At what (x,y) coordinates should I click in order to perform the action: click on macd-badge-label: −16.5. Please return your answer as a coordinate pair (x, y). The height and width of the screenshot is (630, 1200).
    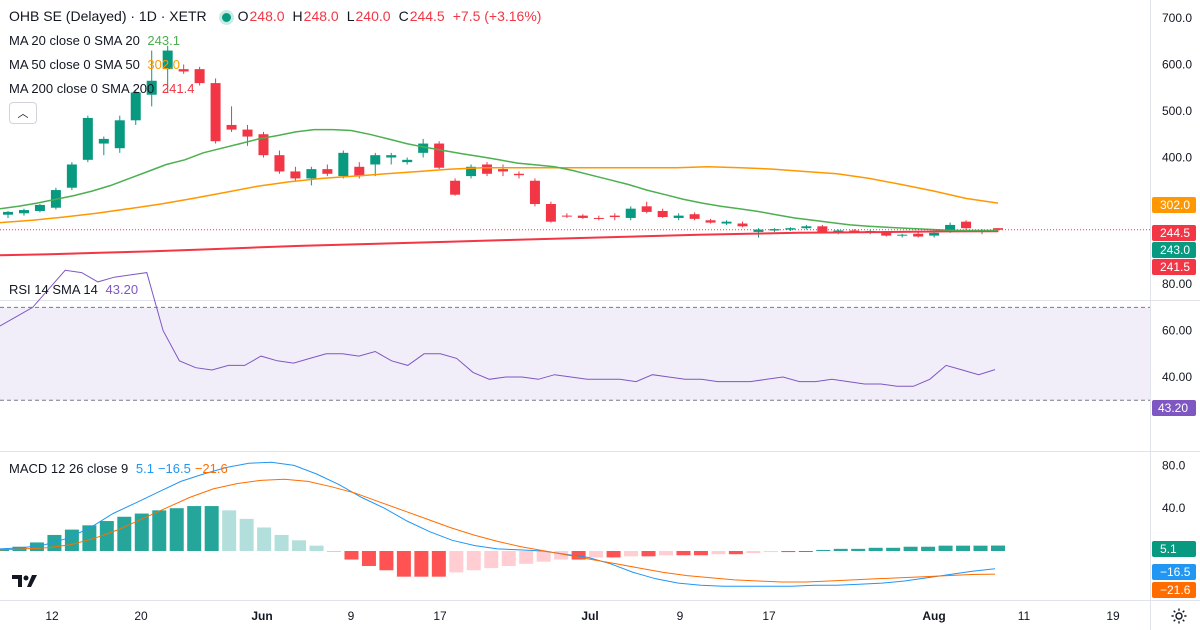
    Looking at the image, I should click on (1175, 572).